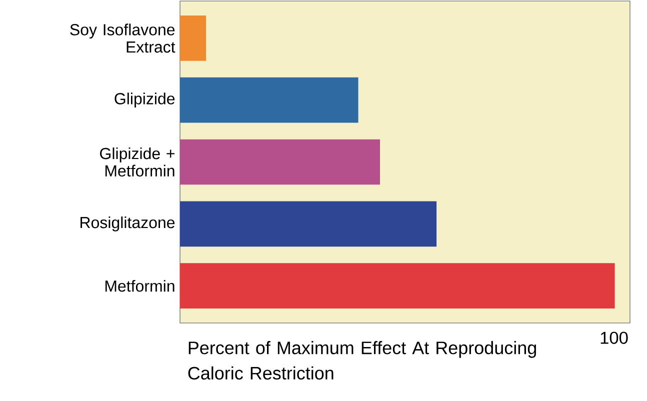 The image size is (647, 401). I want to click on y-tick-label: Glipizide, so click(144, 100).